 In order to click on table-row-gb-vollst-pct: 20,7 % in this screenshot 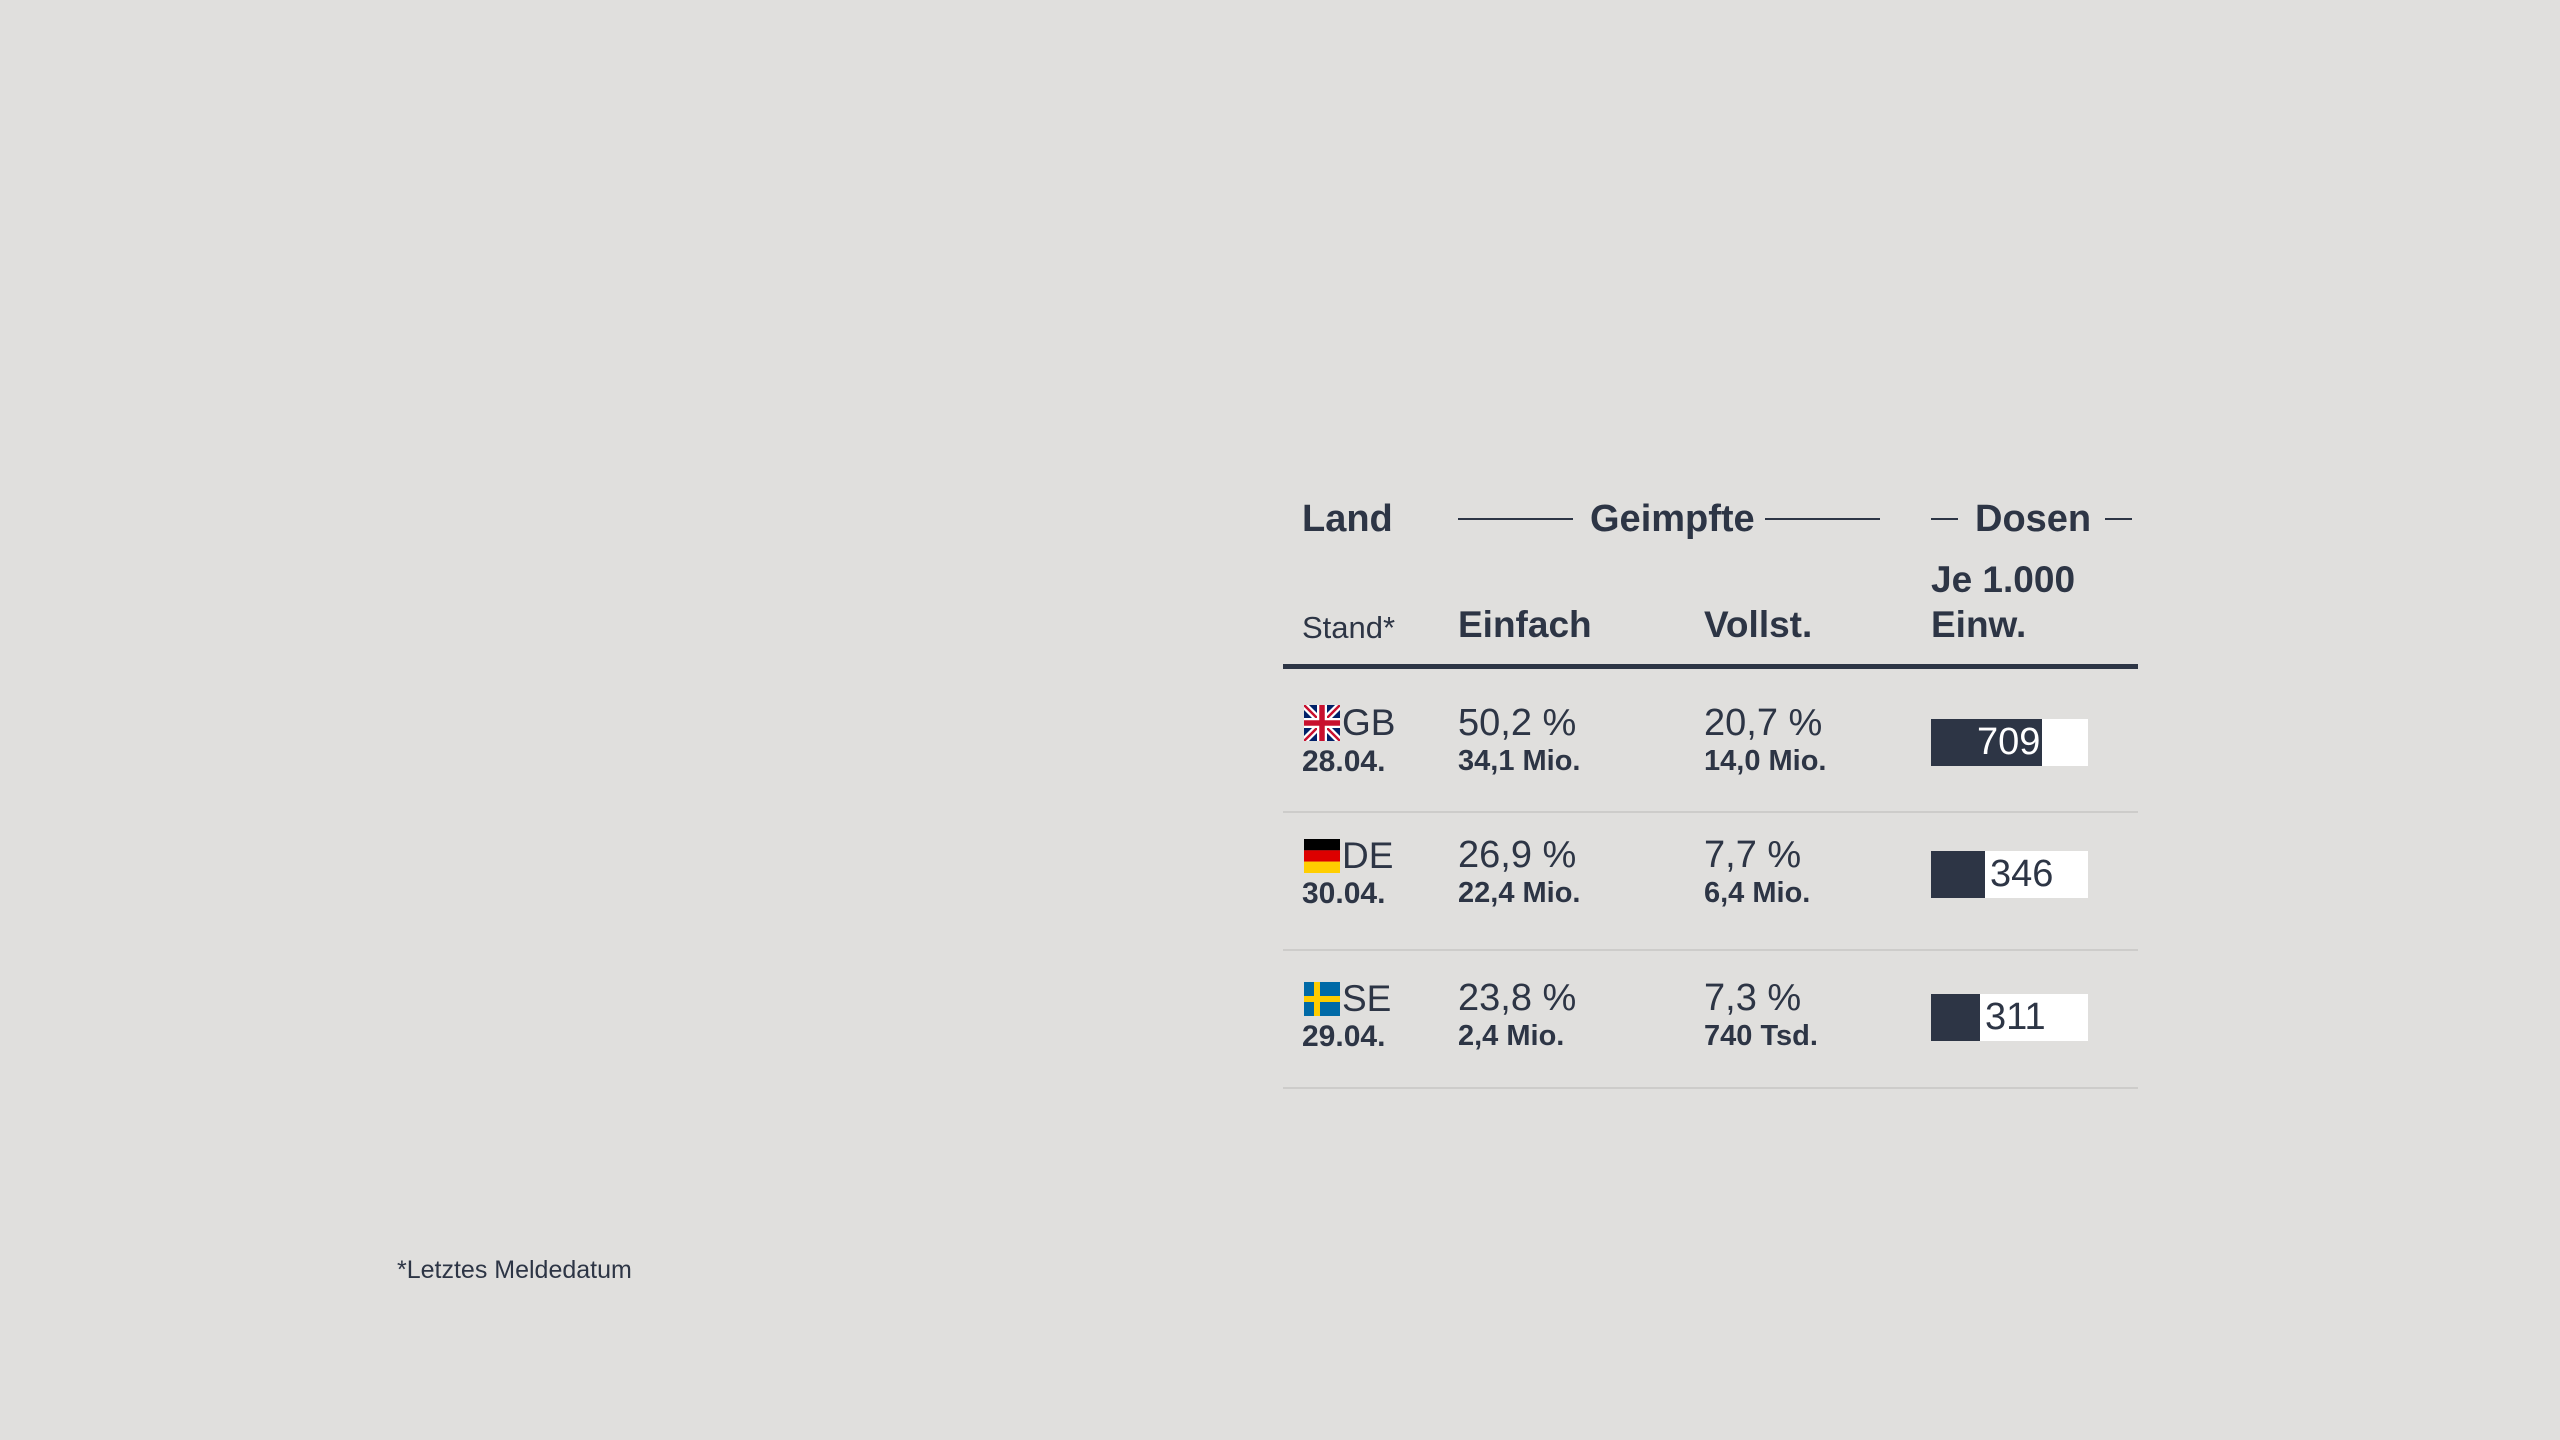, I will do `click(1763, 723)`.